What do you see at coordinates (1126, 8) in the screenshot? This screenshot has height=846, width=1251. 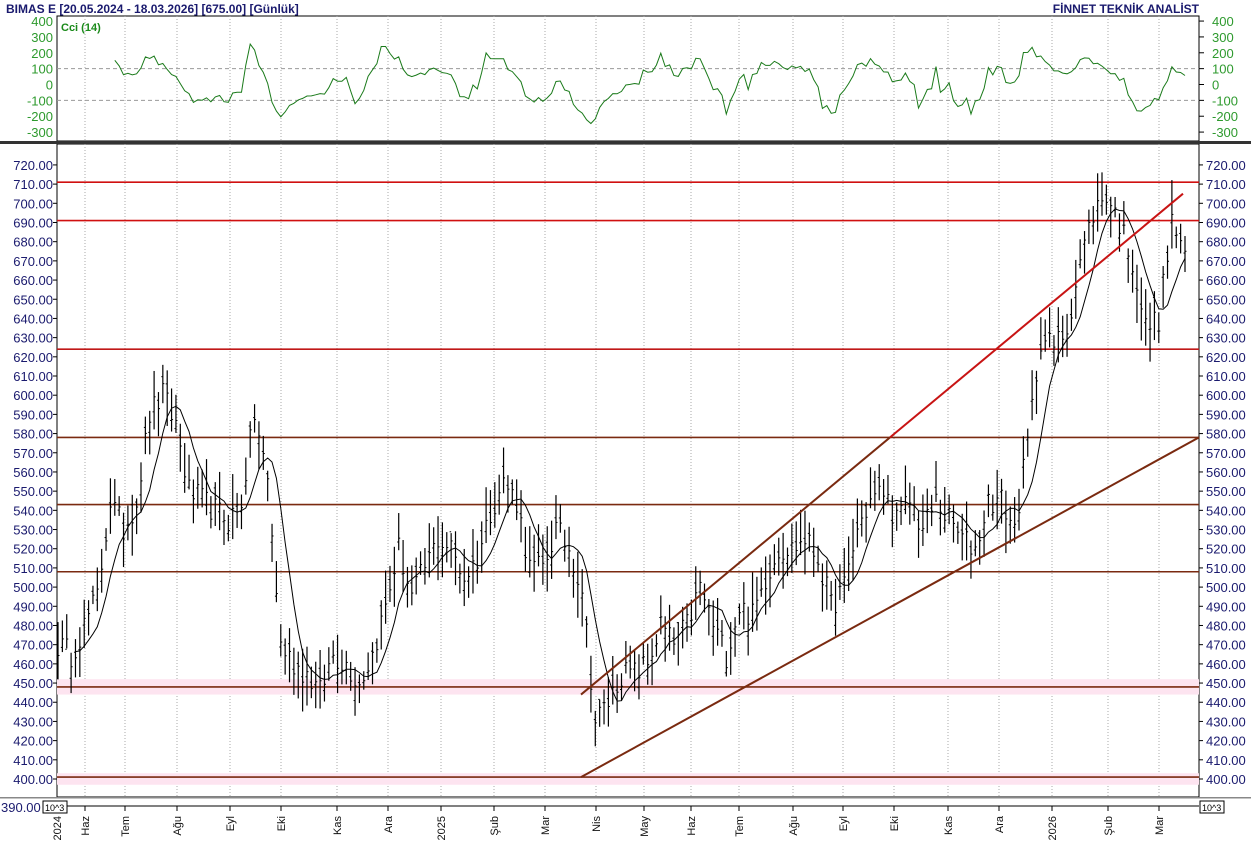 I see `brand-label: FİNNET TEKNİK ANALİST` at bounding box center [1126, 8].